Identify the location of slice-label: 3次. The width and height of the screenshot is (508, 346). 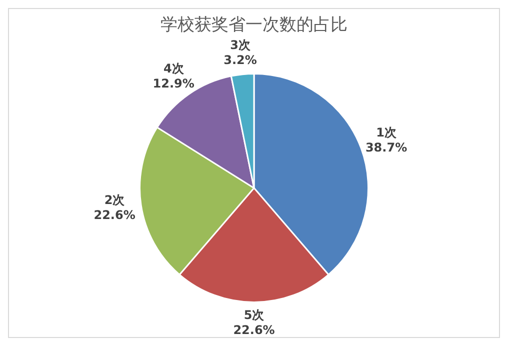
(241, 45).